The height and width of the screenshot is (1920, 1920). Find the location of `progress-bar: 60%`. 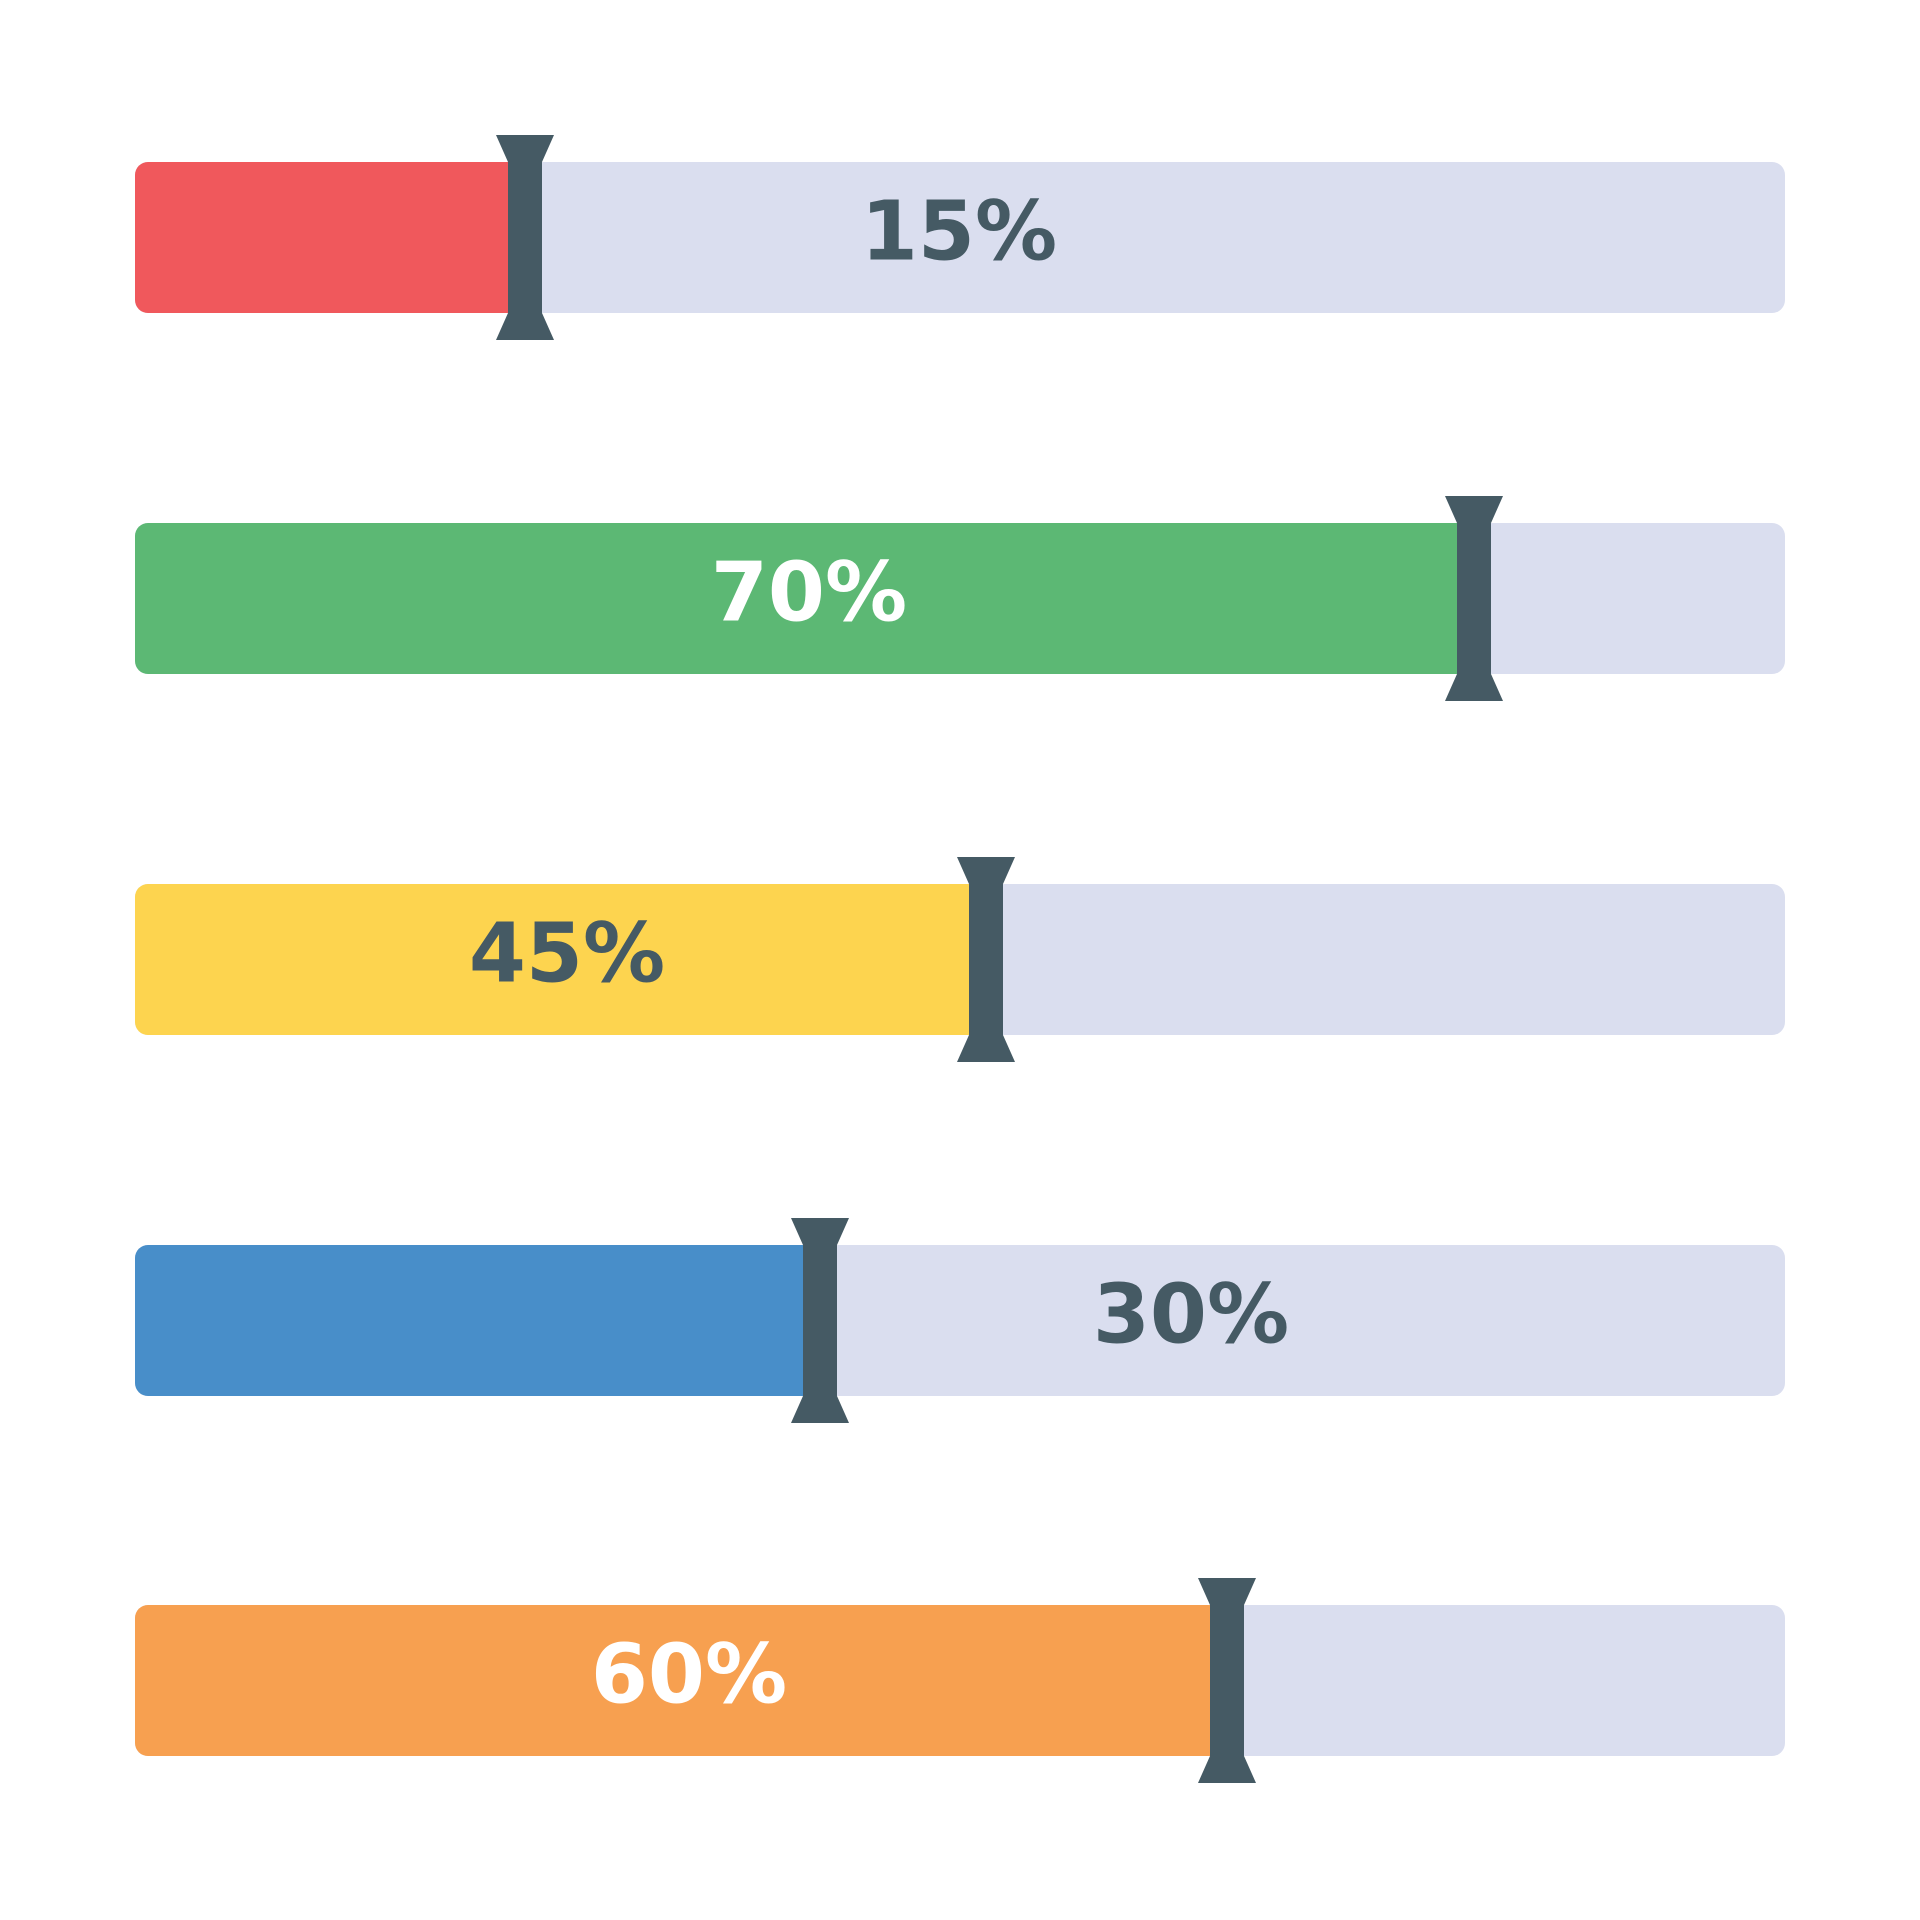

progress-bar: 60% is located at coordinates (960, 1680).